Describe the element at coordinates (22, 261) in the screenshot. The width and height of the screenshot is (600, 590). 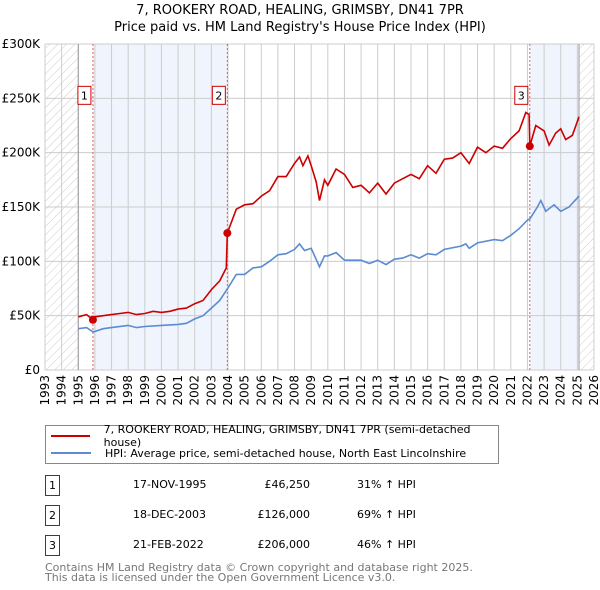
I see `y-tick-label: £100K` at that location.